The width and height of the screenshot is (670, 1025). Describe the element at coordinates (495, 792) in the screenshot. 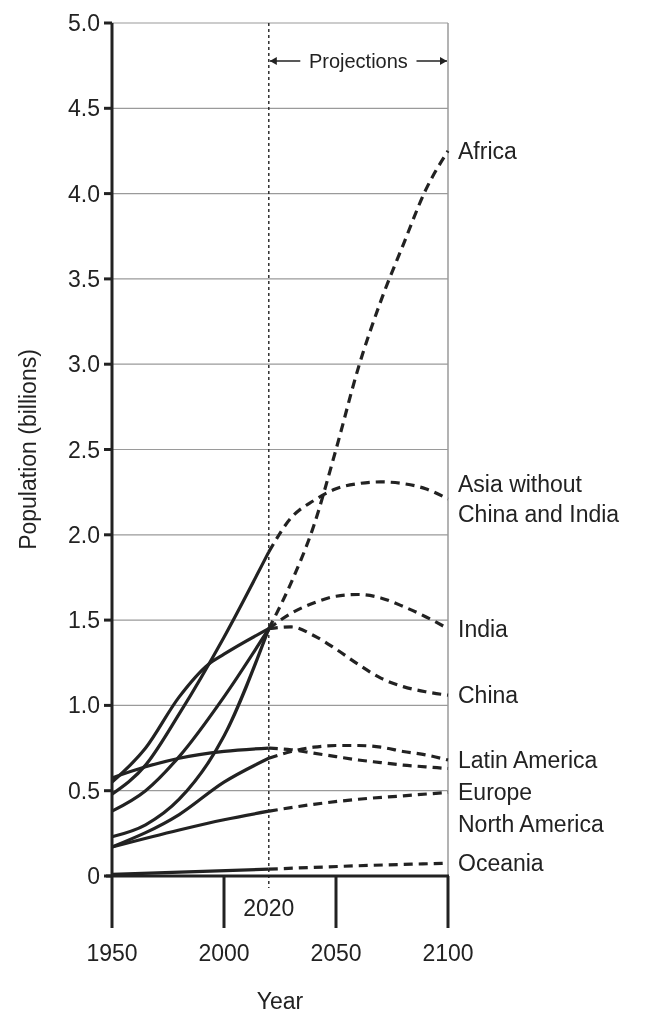

I see `series-label: Europe` at that location.